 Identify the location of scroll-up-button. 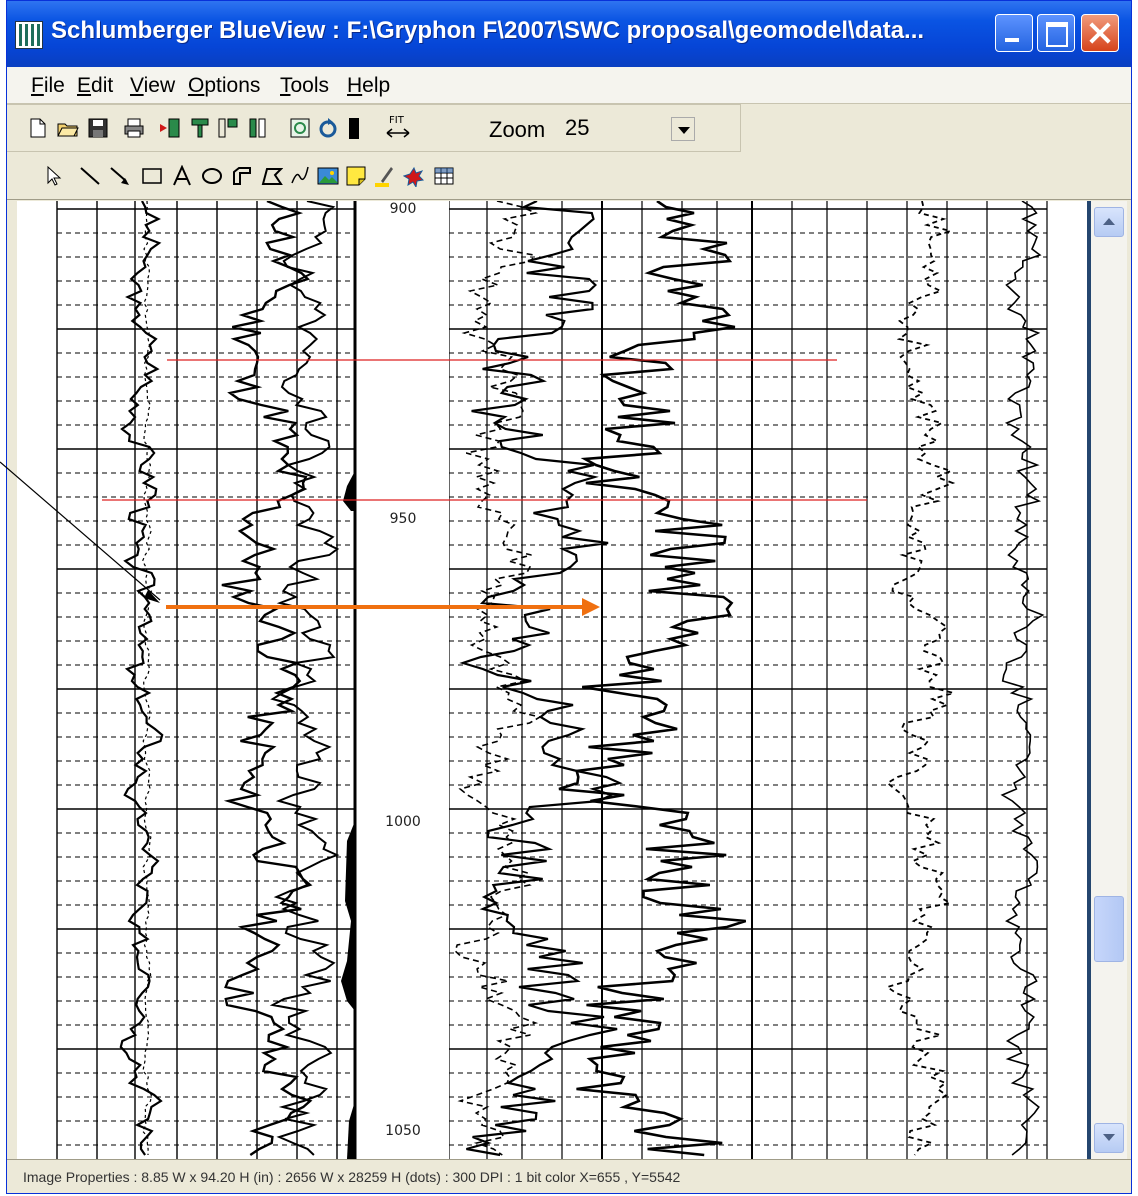
(1109, 222).